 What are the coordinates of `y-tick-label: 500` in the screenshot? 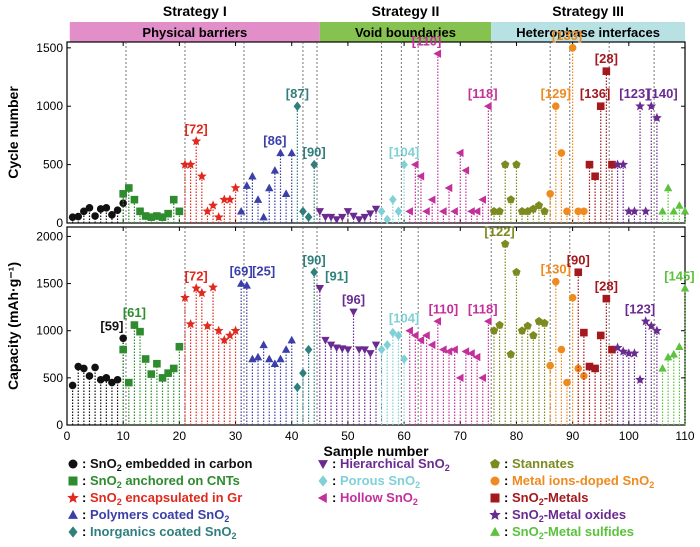 It's located at (53, 378).